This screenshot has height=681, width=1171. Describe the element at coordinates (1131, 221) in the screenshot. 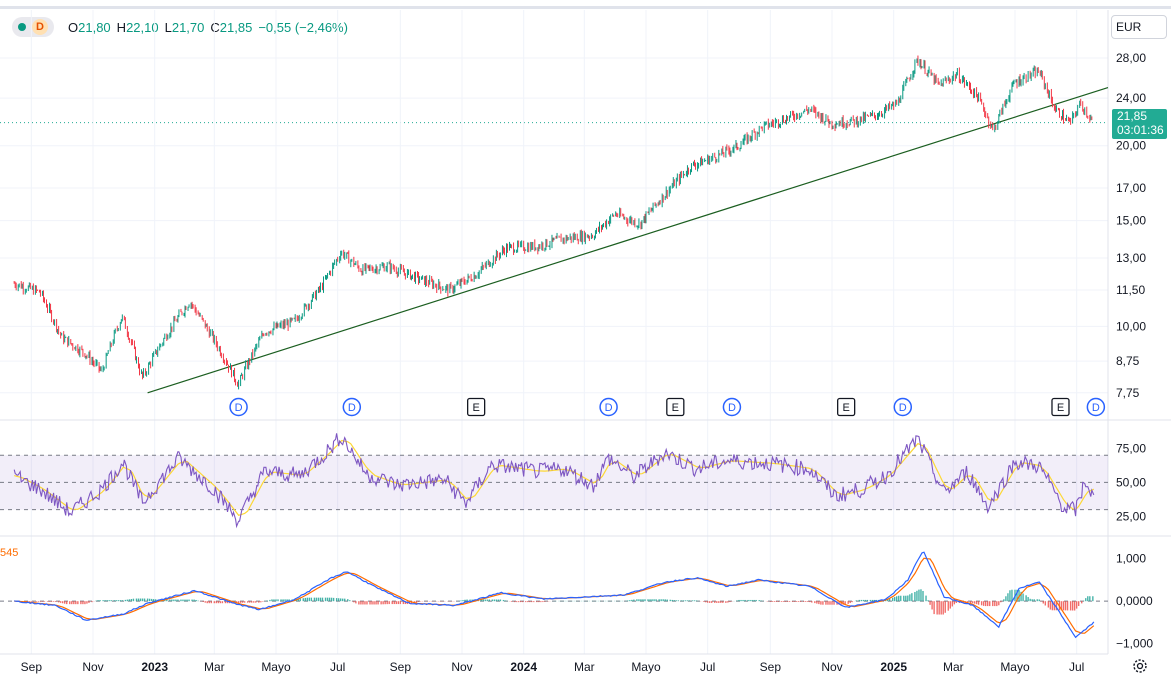

I see `price-tick-label: 15,00` at that location.